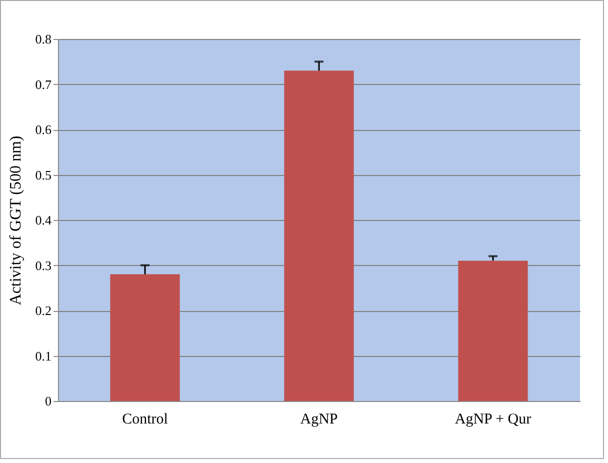 The height and width of the screenshot is (463, 608). What do you see at coordinates (48, 401) in the screenshot?
I see `y-tick-label: 0` at bounding box center [48, 401].